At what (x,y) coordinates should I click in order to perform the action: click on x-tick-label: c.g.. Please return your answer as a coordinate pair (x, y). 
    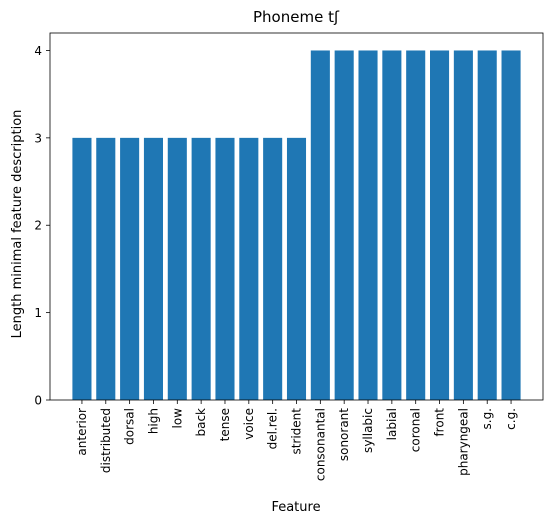
    Looking at the image, I should click on (511, 419).